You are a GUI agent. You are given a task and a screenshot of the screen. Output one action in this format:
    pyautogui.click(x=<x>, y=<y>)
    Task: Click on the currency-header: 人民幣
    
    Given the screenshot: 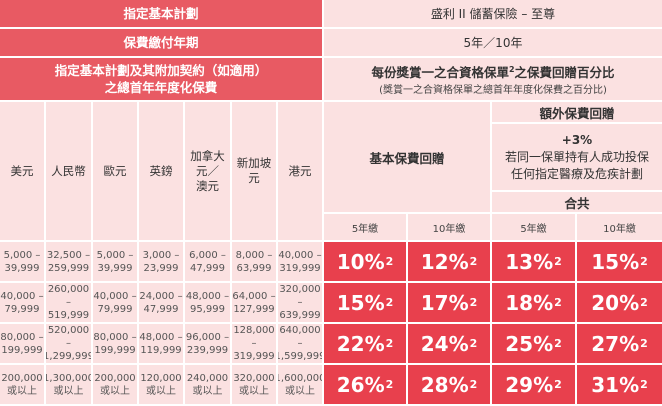 What is the action you would take?
    pyautogui.click(x=69, y=172)
    